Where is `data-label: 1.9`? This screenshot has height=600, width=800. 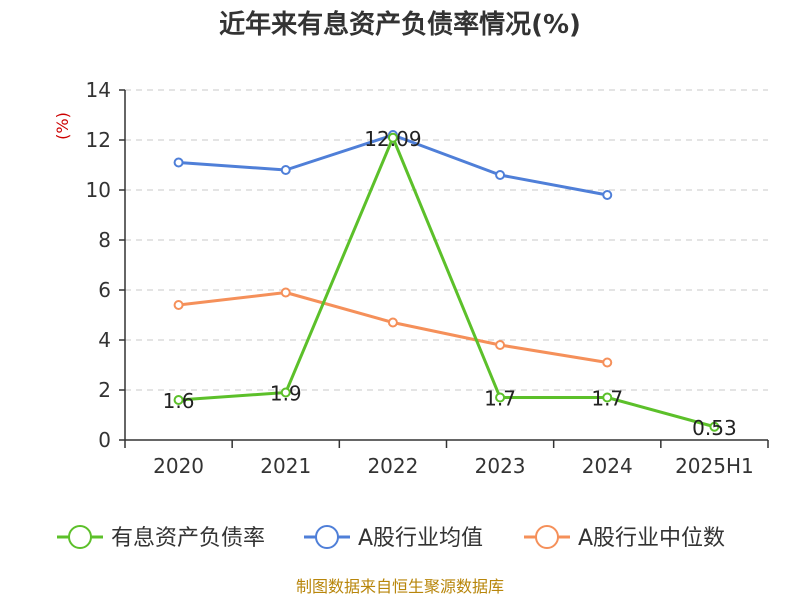
data-label: 1.9 is located at coordinates (286, 394).